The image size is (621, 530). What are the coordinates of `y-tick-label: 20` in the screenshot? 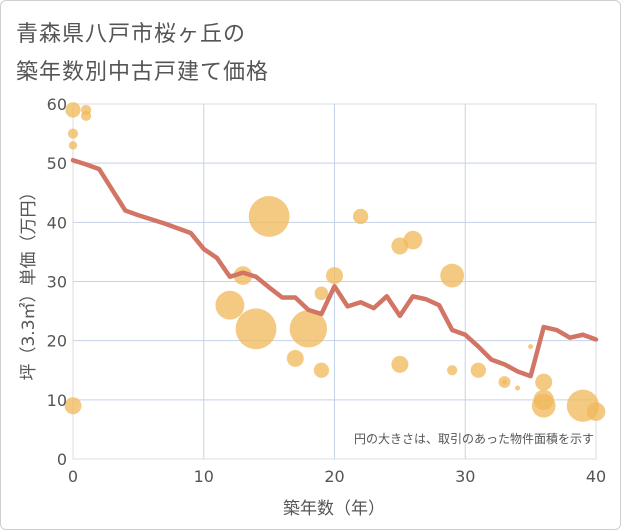 It's located at (57, 341).